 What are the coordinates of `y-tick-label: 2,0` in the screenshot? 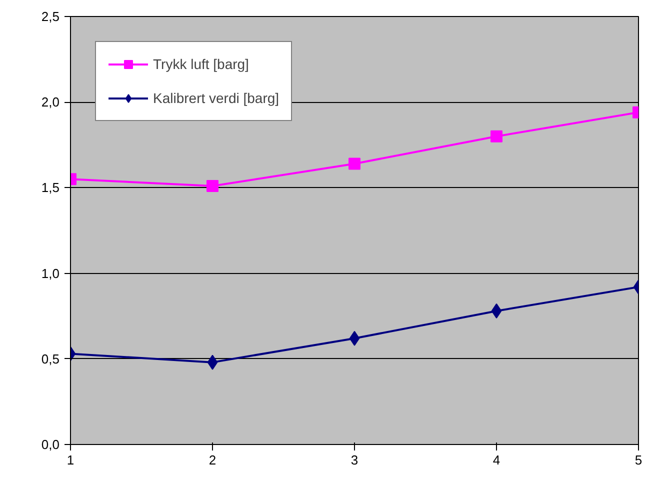 It's located at (50, 102).